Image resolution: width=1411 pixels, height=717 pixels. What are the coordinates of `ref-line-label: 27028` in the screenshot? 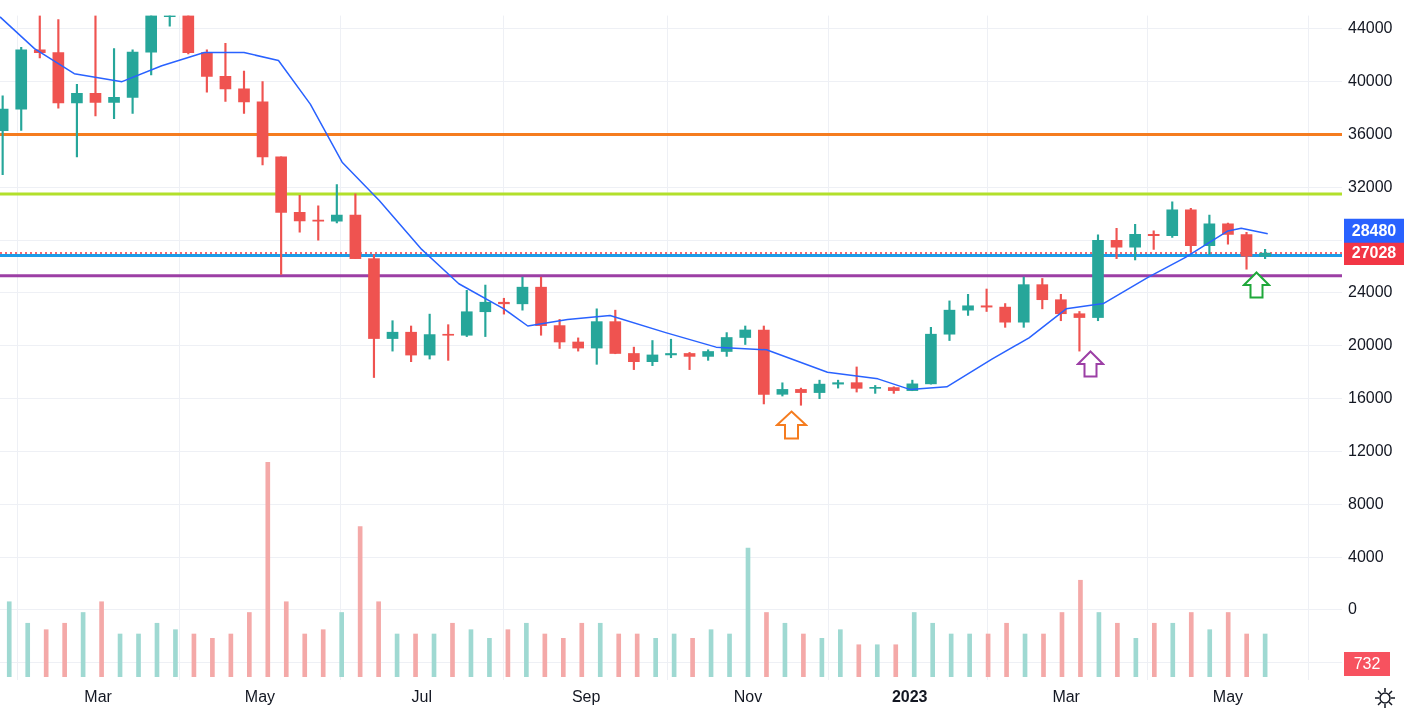 It's located at (1374, 253).